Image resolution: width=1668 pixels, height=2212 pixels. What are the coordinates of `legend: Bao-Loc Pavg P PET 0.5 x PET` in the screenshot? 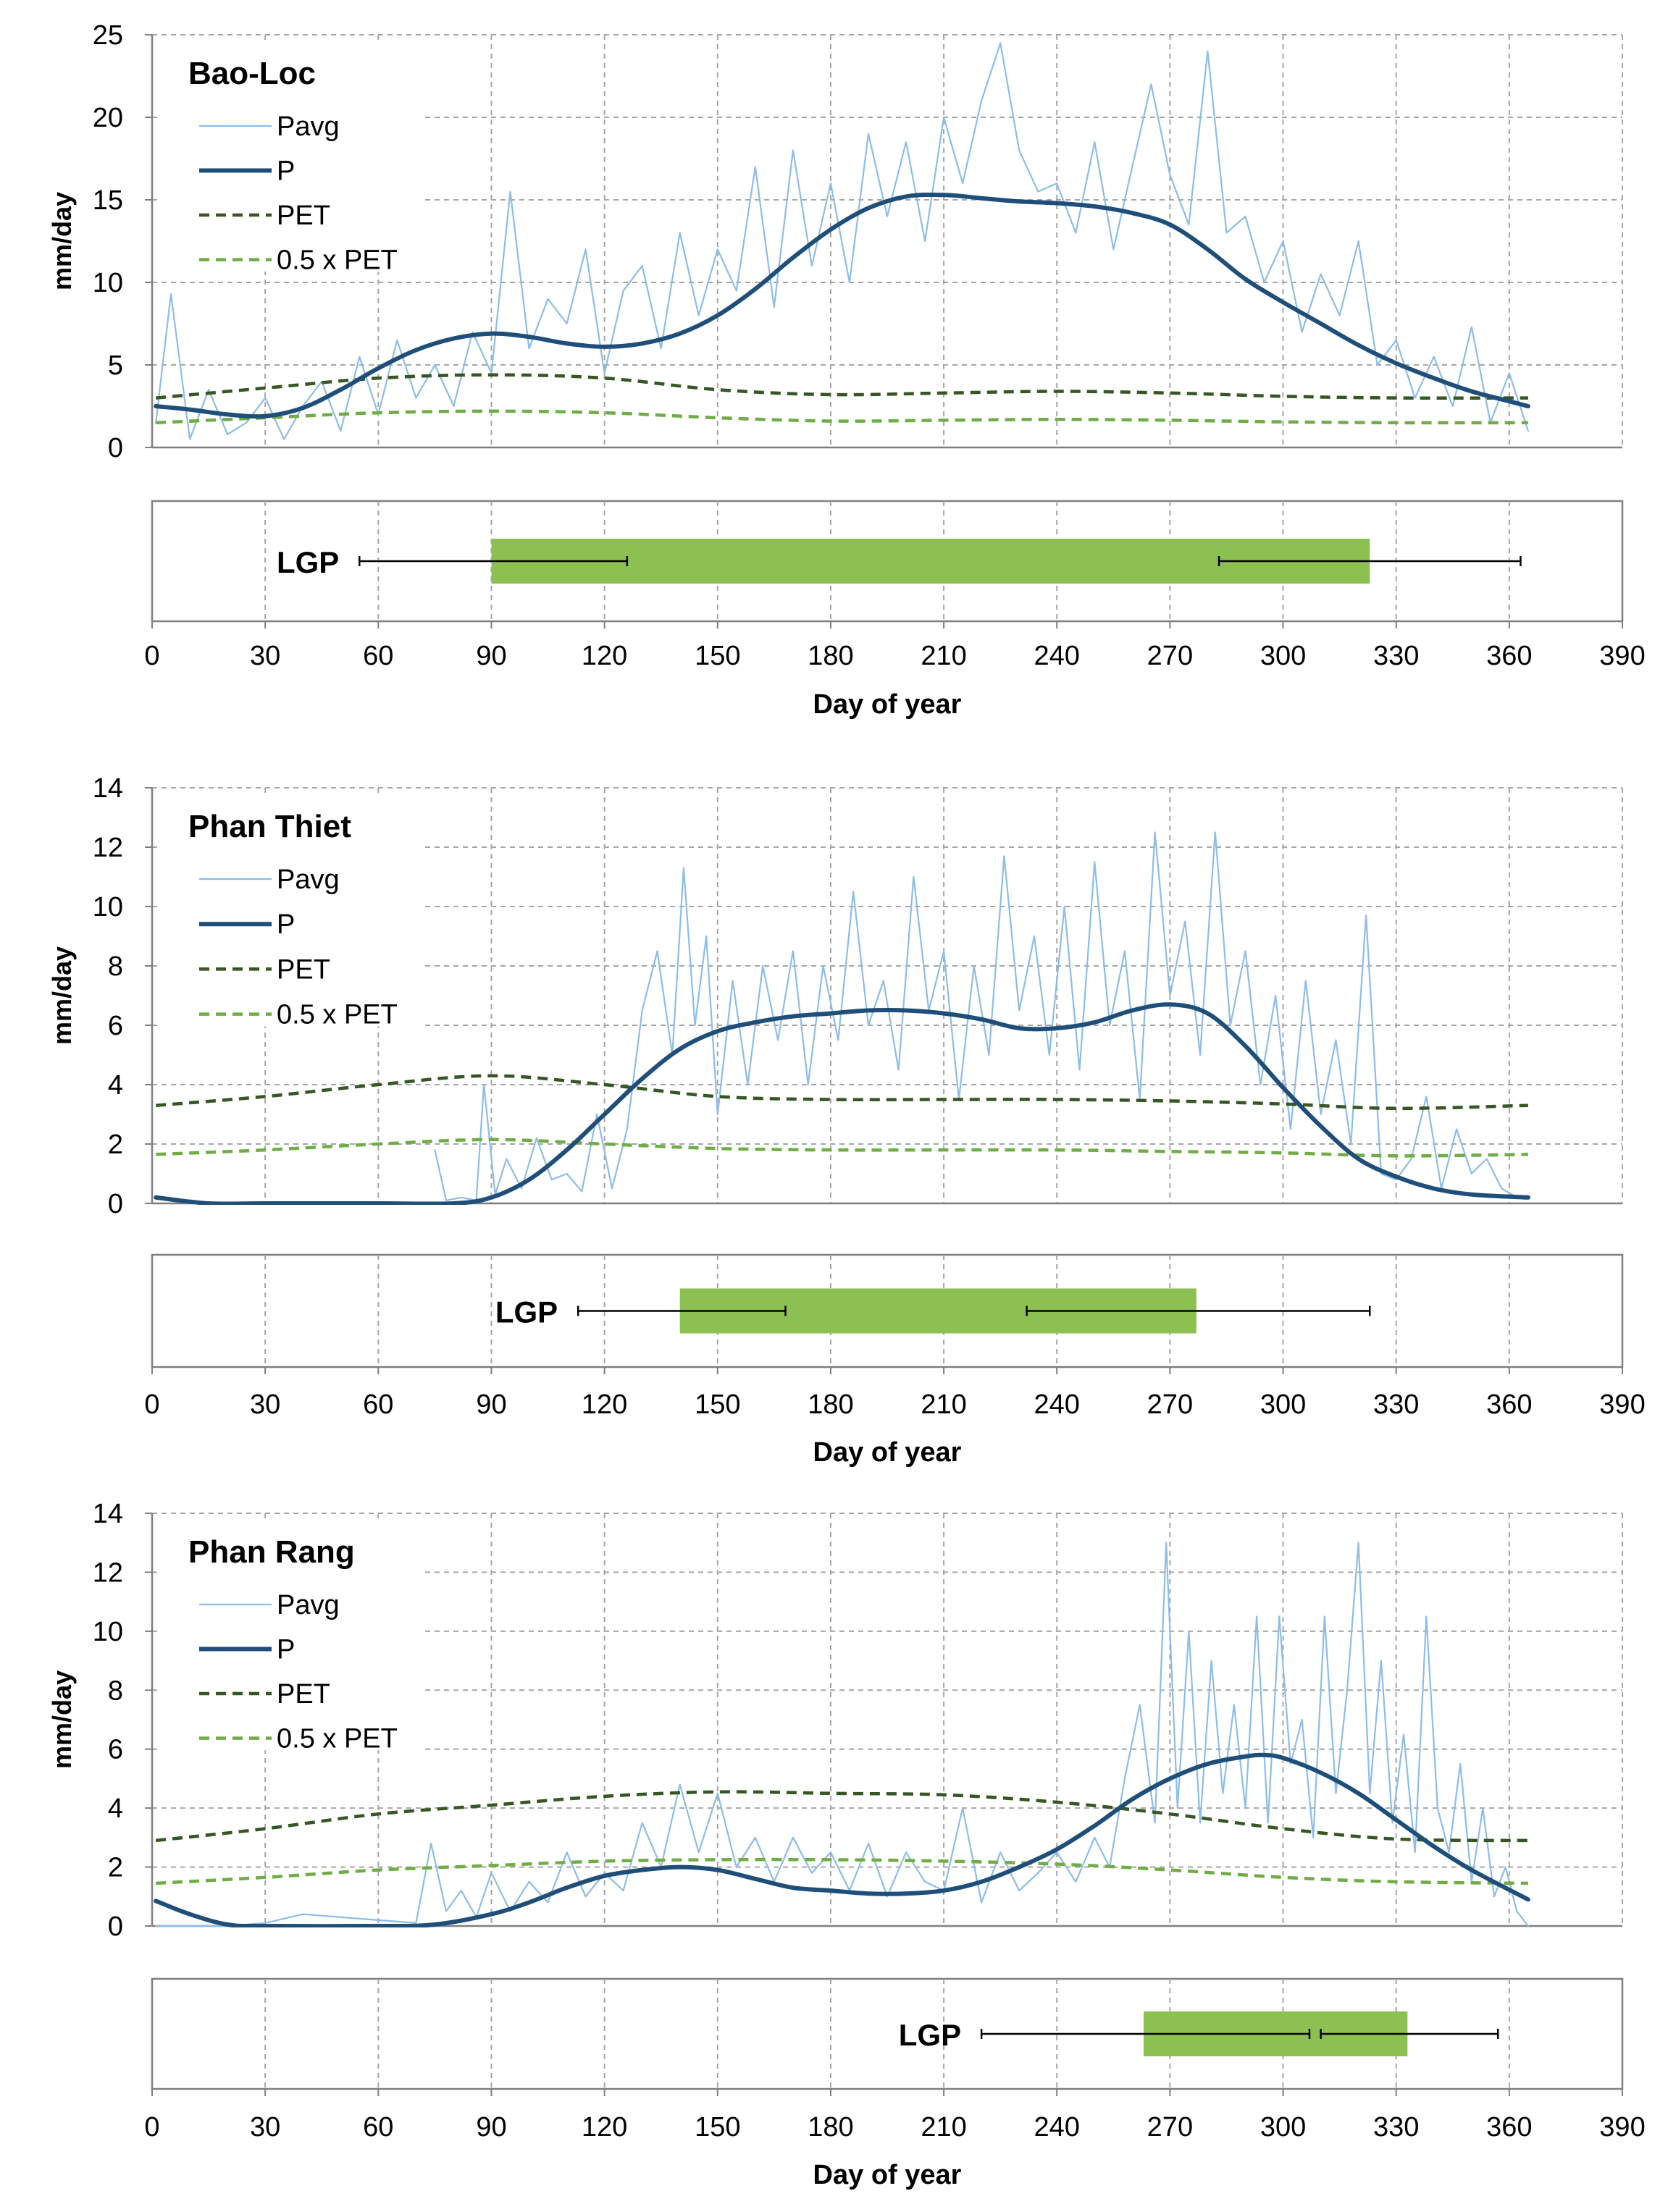 It's located at (292, 158).